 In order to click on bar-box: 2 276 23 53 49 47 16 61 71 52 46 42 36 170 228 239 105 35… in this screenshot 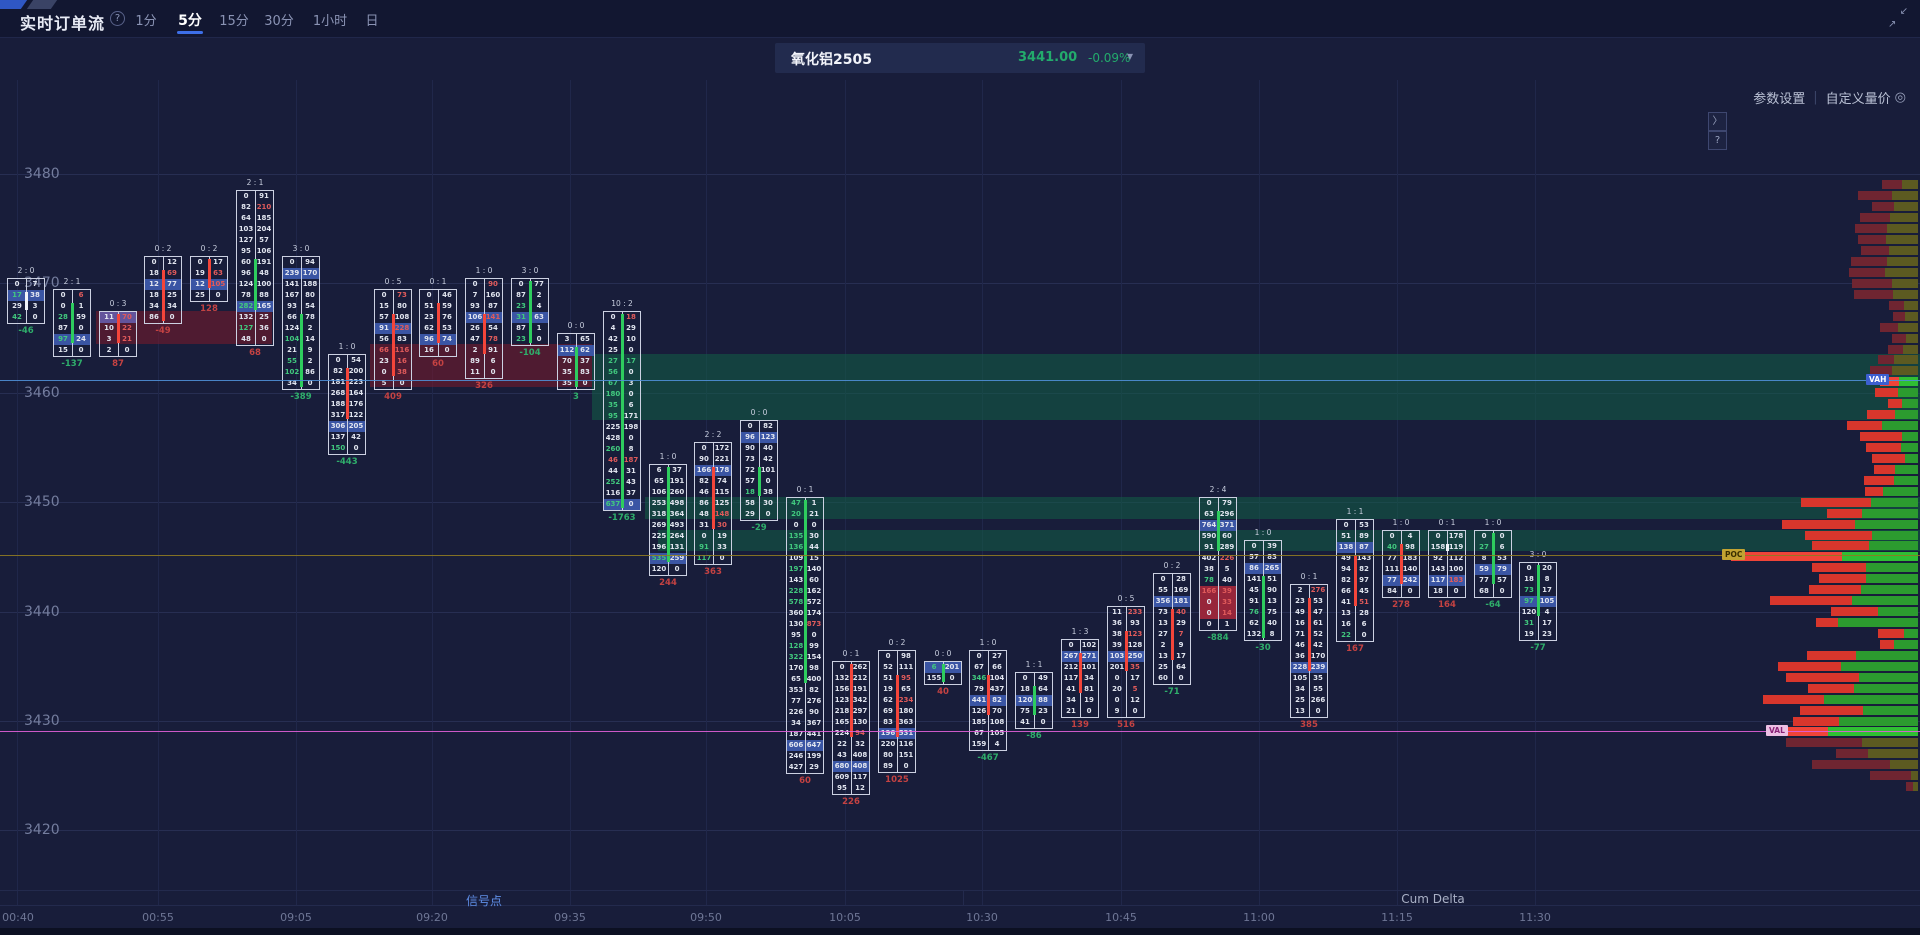, I will do `click(1309, 651)`.